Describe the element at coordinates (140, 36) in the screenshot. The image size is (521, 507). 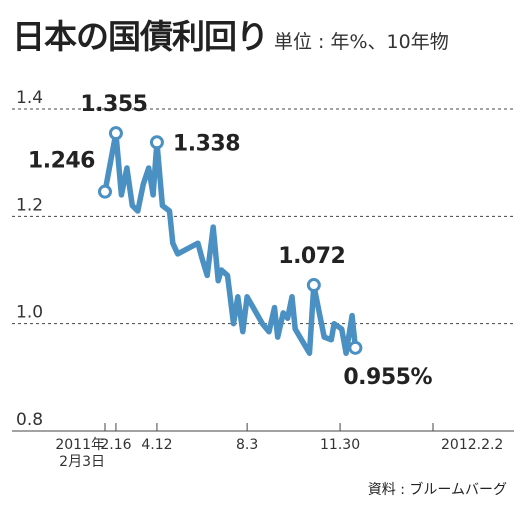
I see `chart-title: 日本の国債利回り` at that location.